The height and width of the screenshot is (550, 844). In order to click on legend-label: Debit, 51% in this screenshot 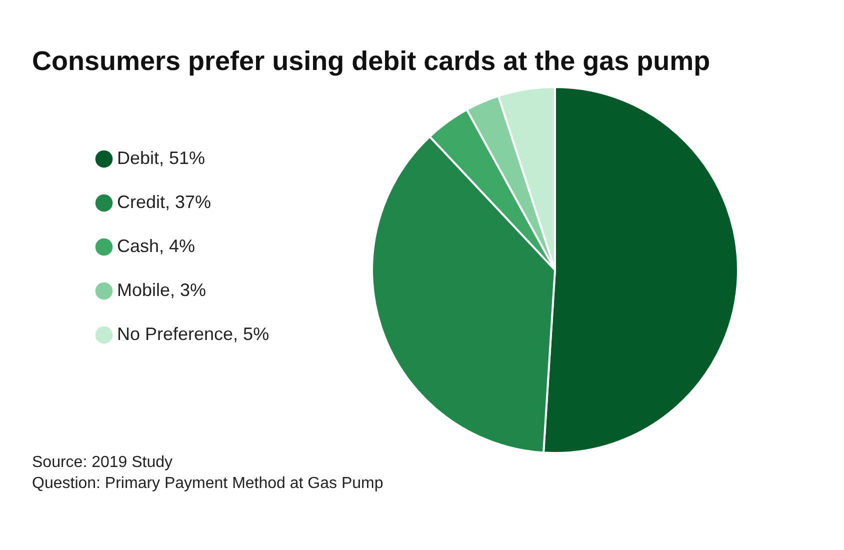, I will do `click(161, 158)`.